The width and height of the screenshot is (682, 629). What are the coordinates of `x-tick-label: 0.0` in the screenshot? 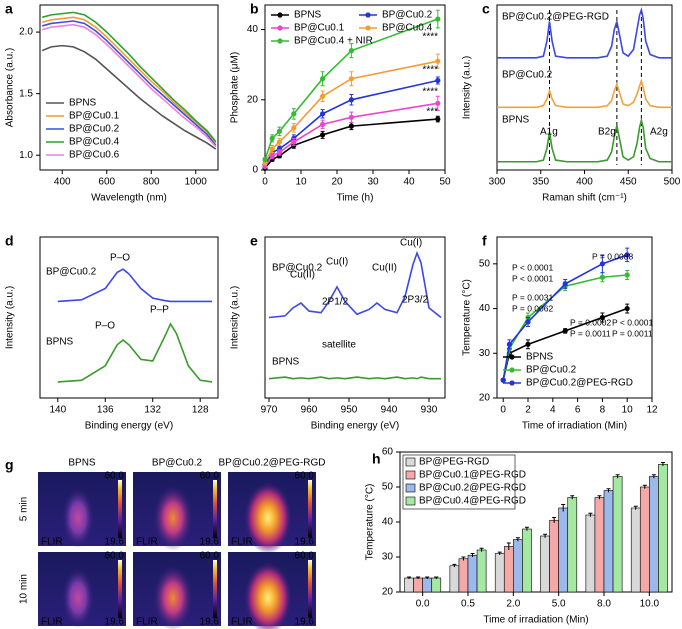 It's located at (423, 604).